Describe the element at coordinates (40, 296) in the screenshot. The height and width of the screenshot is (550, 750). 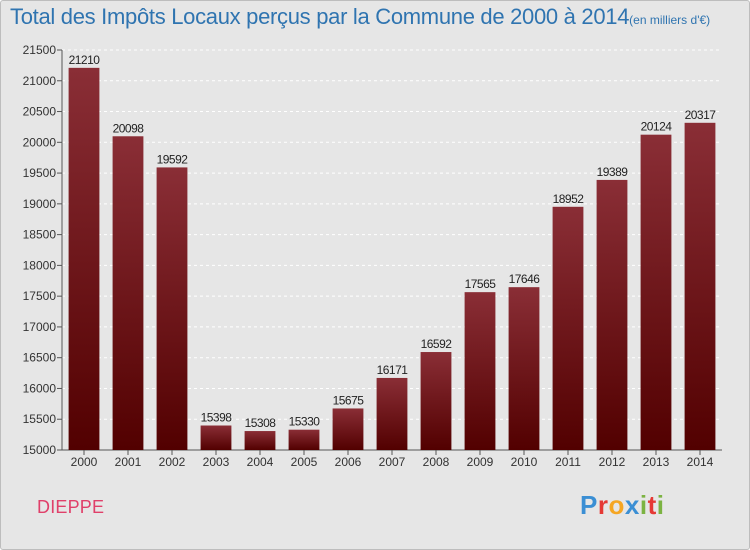
I see `y-tick-label: 17500` at that location.